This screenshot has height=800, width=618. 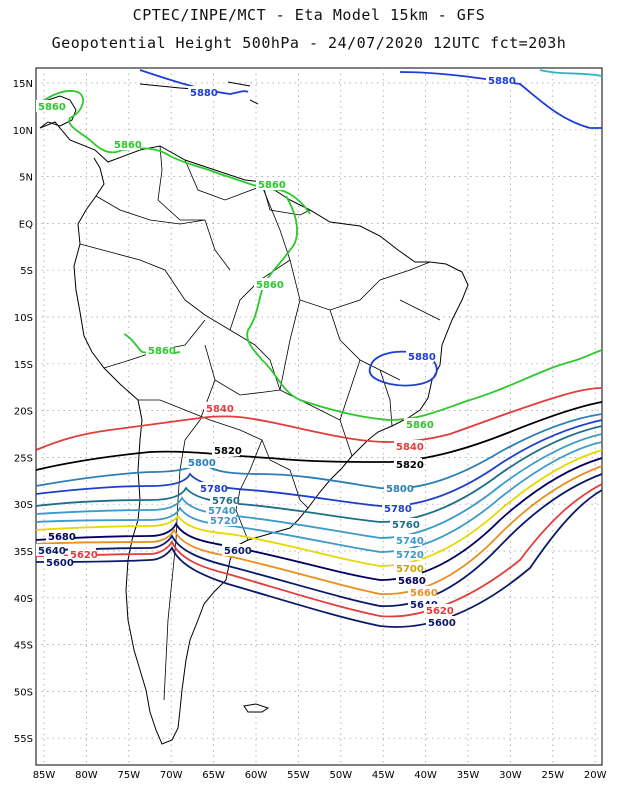 I want to click on lat-label: 15S, so click(x=23, y=365).